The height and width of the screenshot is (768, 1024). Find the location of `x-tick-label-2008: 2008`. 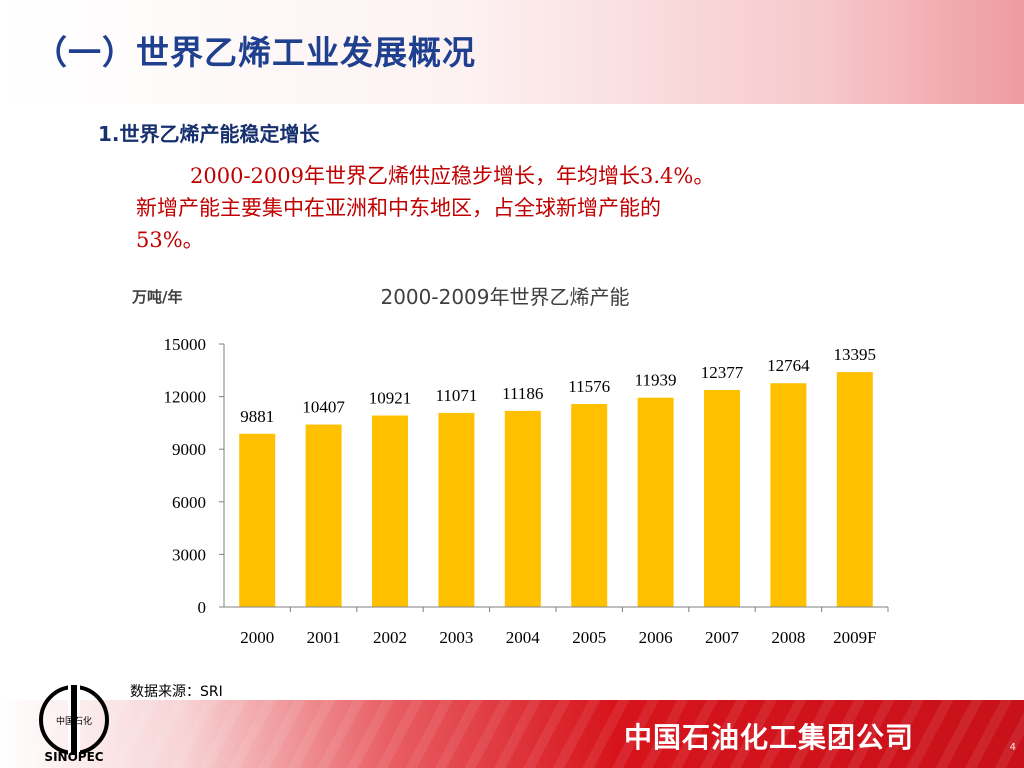

x-tick-label-2008: 2008 is located at coordinates (788, 637).